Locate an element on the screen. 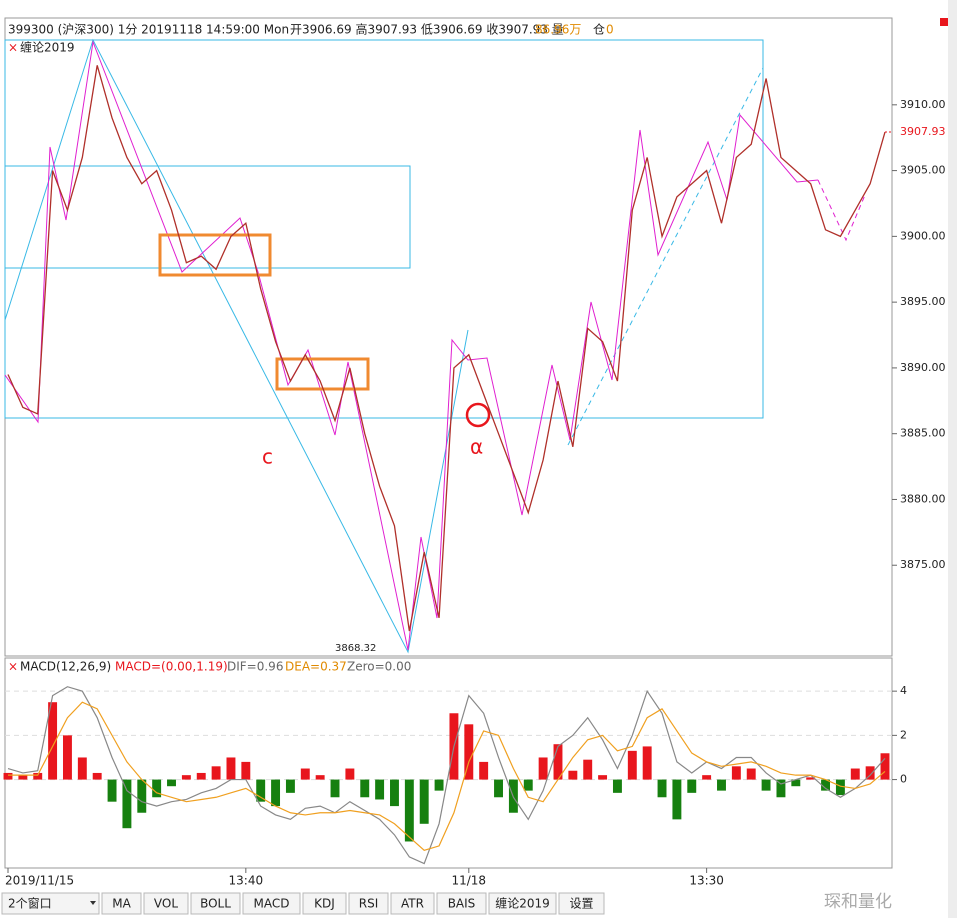 The image size is (957, 922). toolbar-button: MACD is located at coordinates (271, 903).